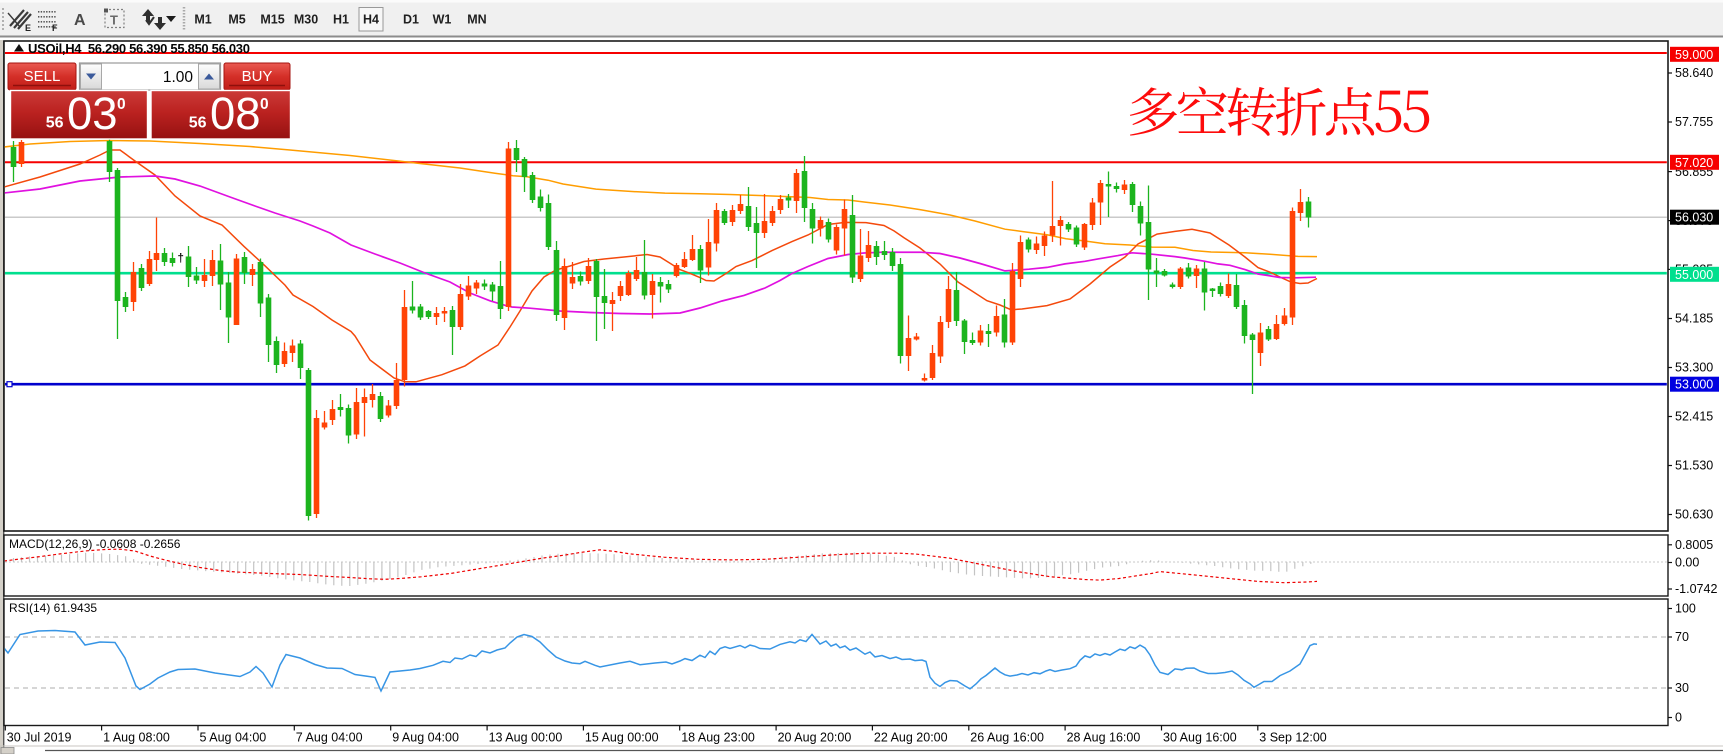  Describe the element at coordinates (202, 20) in the screenshot. I see `svg-text: M1` at that location.